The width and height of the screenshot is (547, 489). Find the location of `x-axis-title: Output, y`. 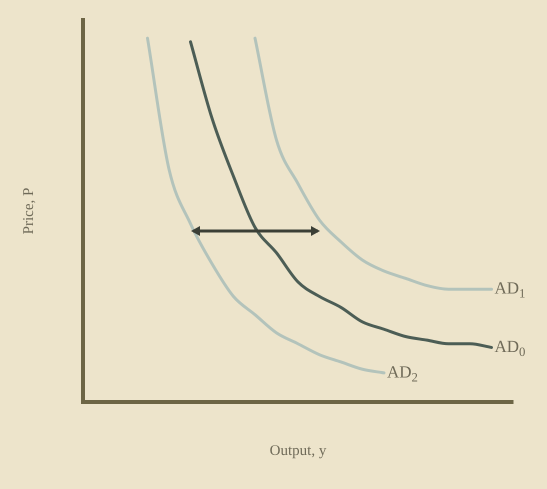

x-axis-title: Output, y is located at coordinates (298, 450).